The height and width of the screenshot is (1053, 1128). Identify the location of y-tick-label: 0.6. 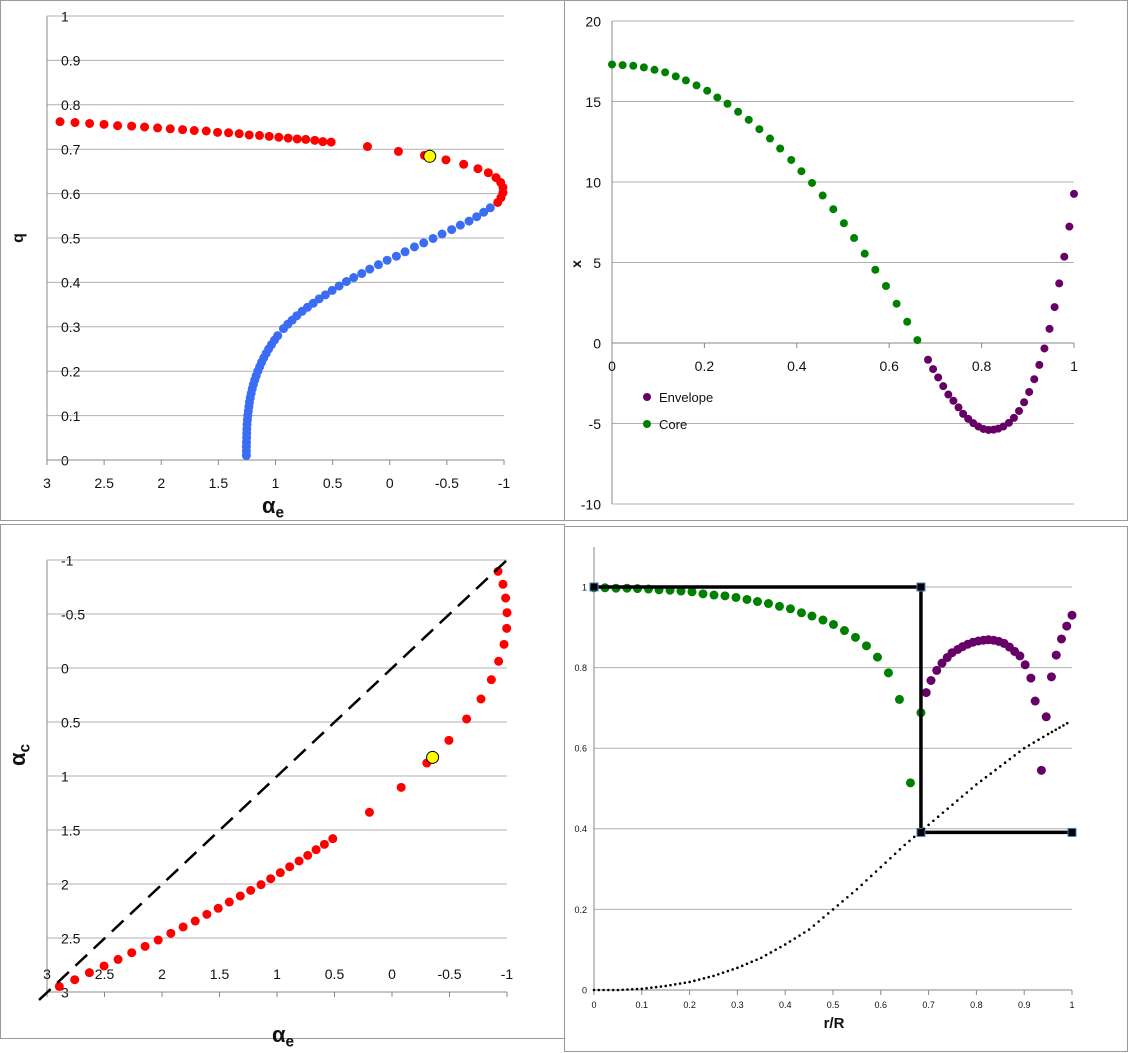
(71, 194).